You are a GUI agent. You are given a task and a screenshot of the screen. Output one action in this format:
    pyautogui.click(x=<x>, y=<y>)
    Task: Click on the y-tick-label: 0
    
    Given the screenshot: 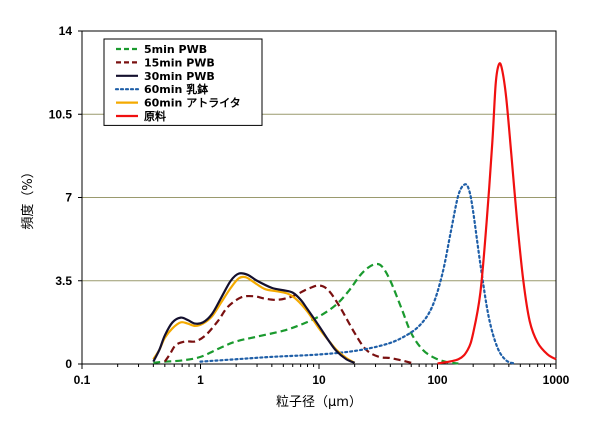 What is the action you would take?
    pyautogui.click(x=68, y=364)
    